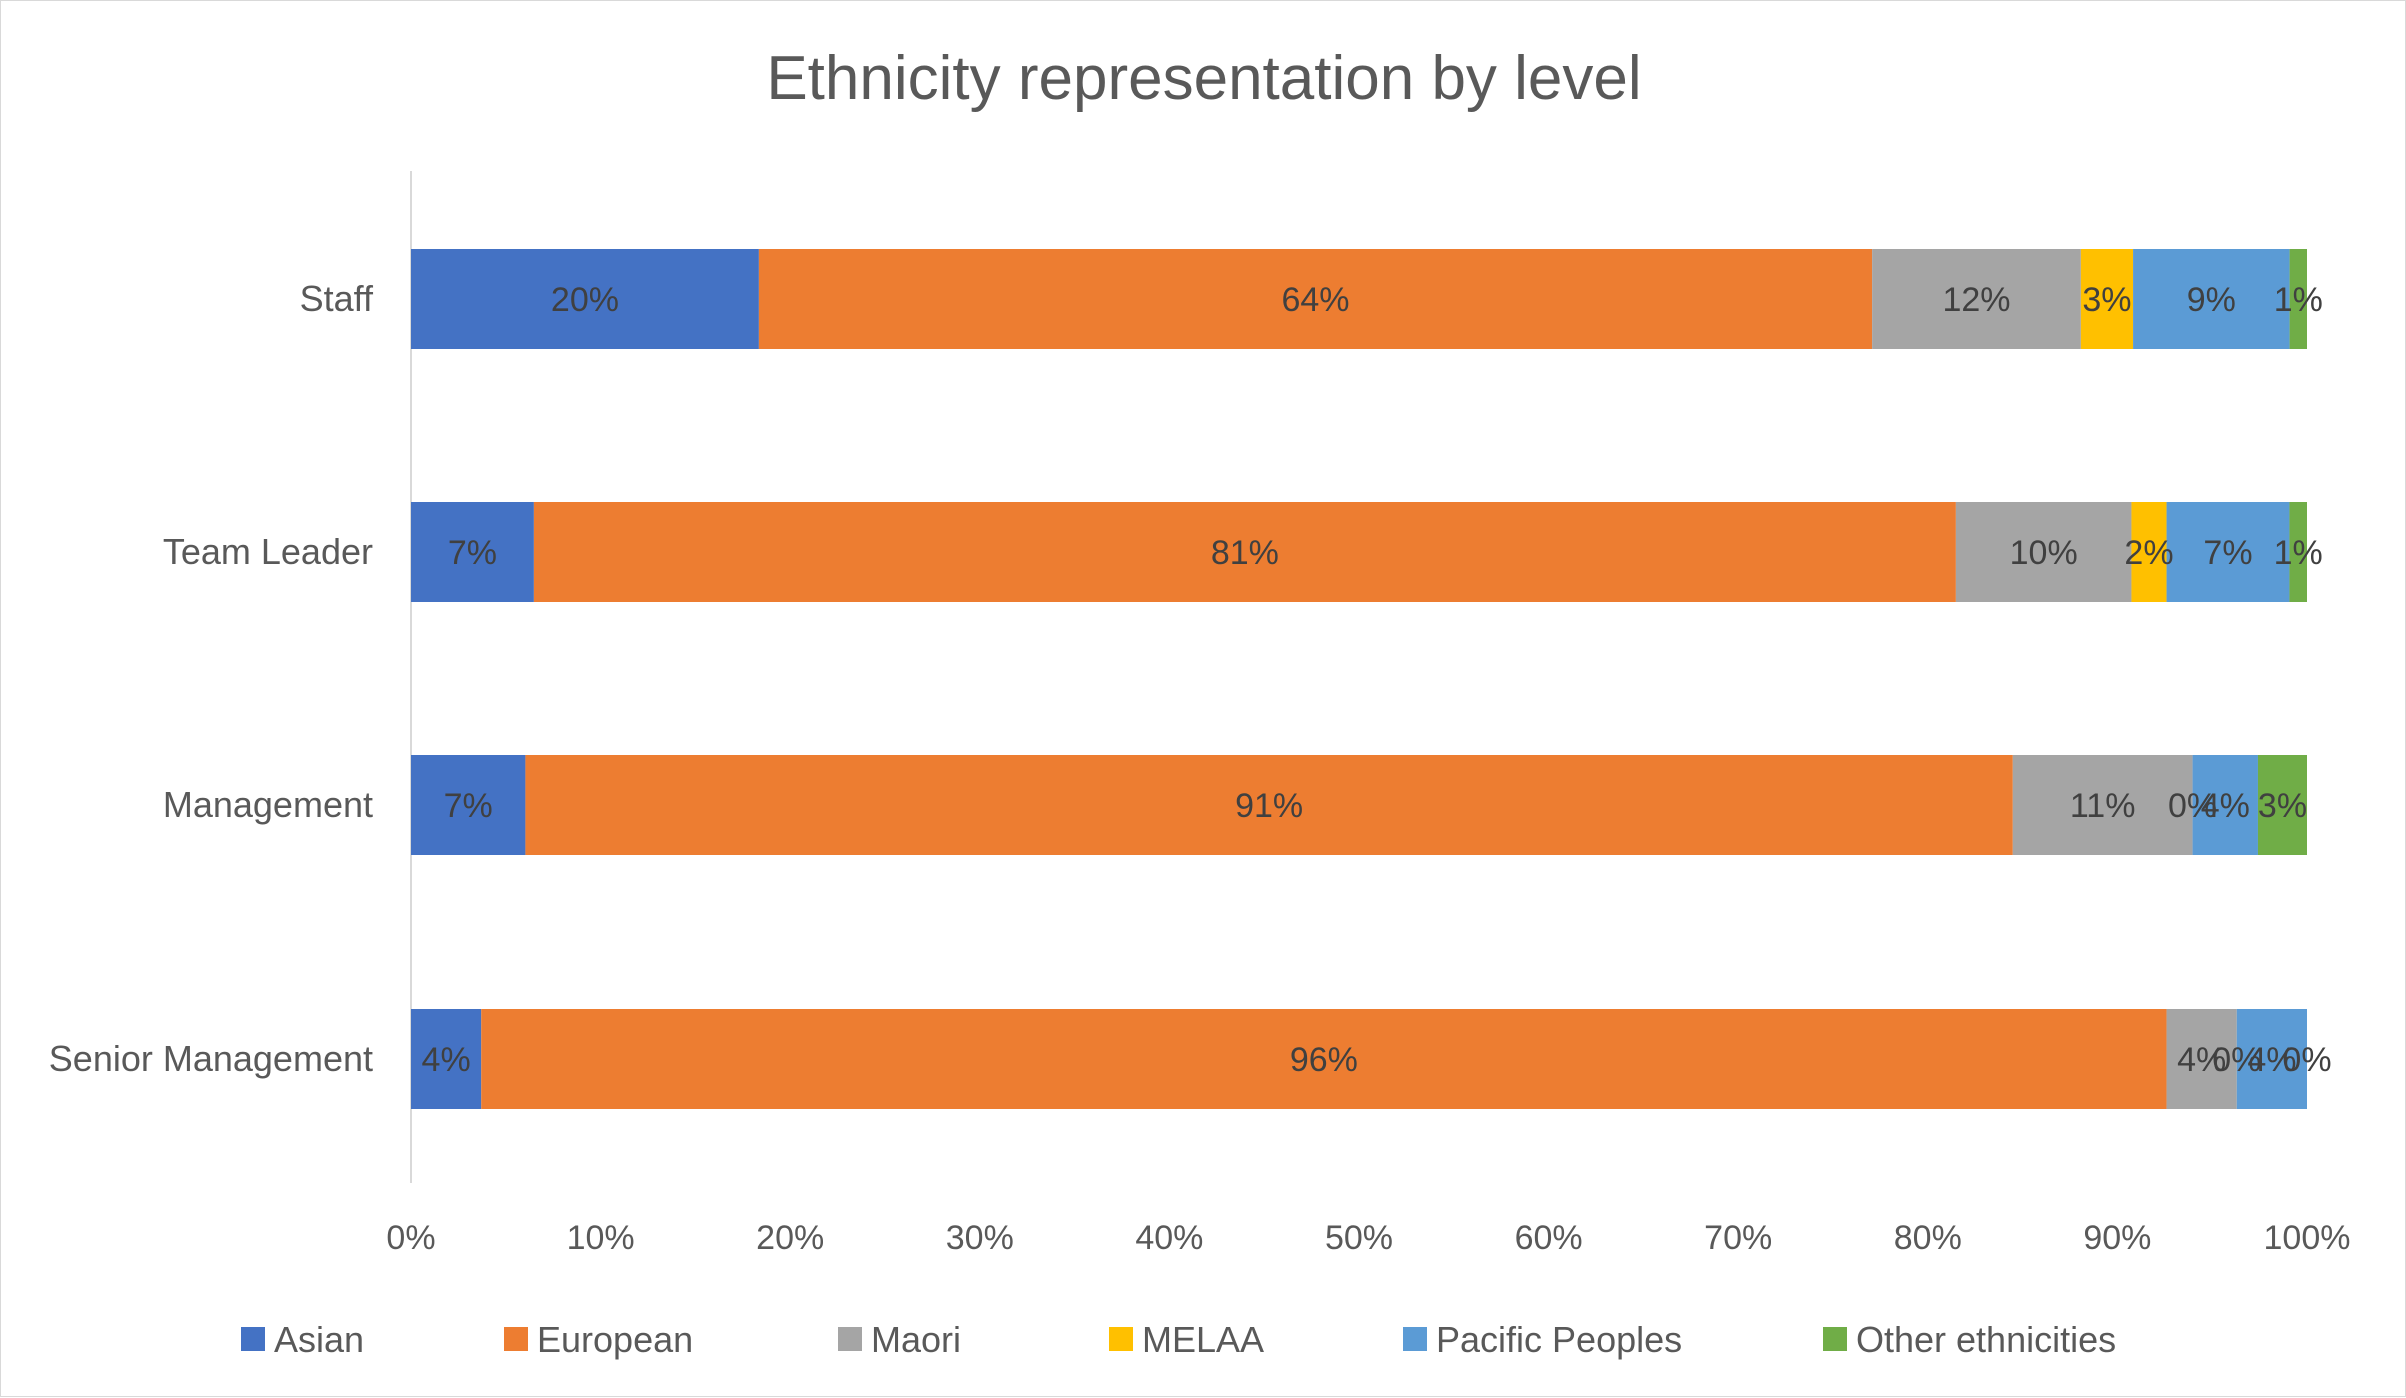 The height and width of the screenshot is (1398, 2406). Describe the element at coordinates (2236, 1060) in the screenshot. I see `data-label-senior-management-melaa: 0%` at that location.